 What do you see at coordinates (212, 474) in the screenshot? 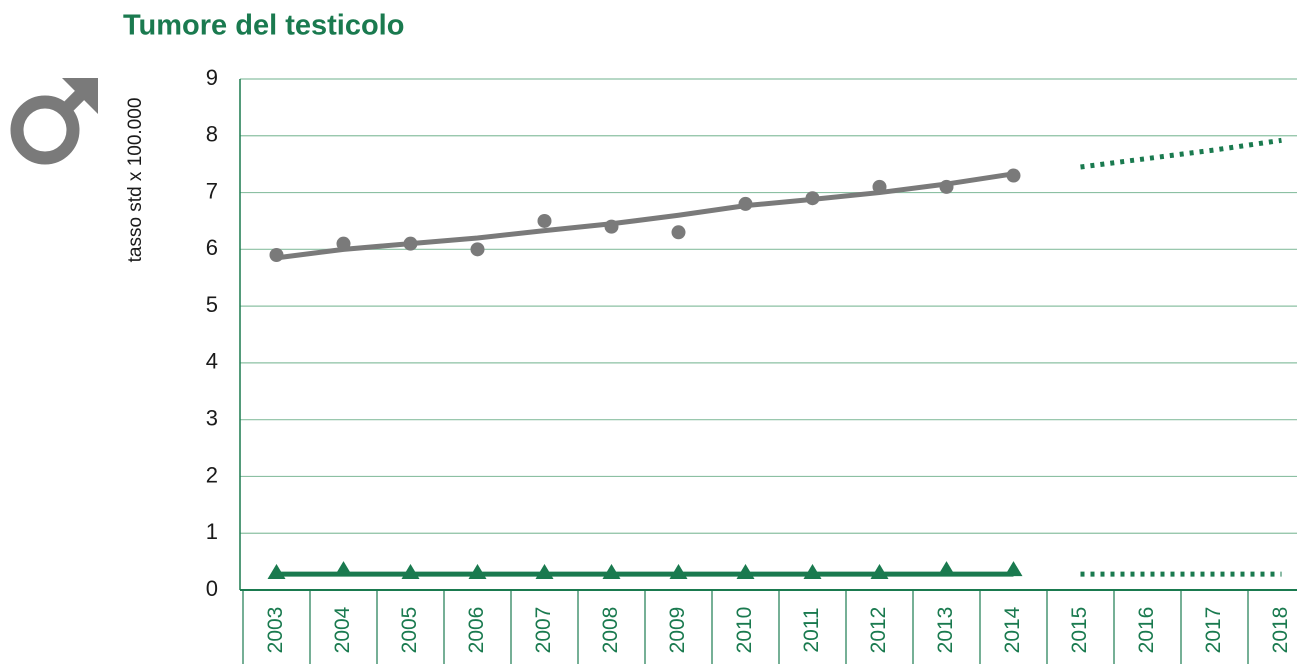
I see `y-tick-label: 2` at bounding box center [212, 474].